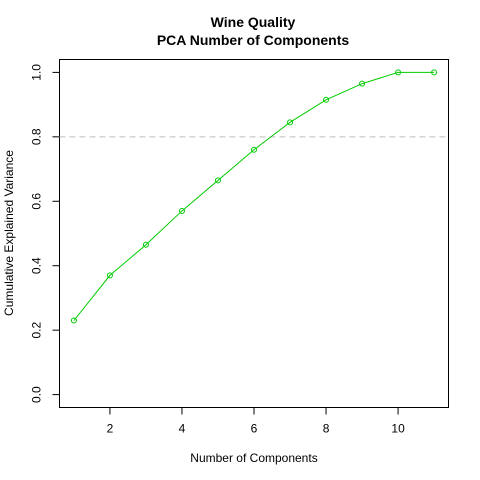 The width and height of the screenshot is (480, 480). What do you see at coordinates (9, 233) in the screenshot?
I see `y-axis-label: Cumulative Explained Variance` at bounding box center [9, 233].